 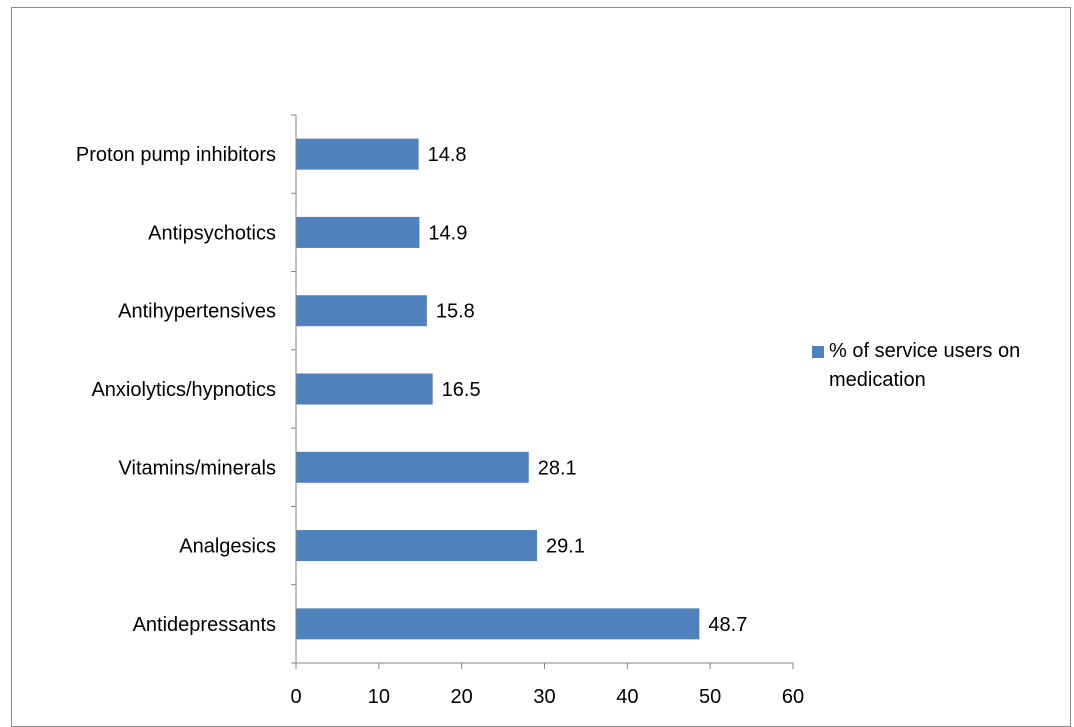 What do you see at coordinates (361, 311) in the screenshot?
I see `bar-antihypertensives` at bounding box center [361, 311].